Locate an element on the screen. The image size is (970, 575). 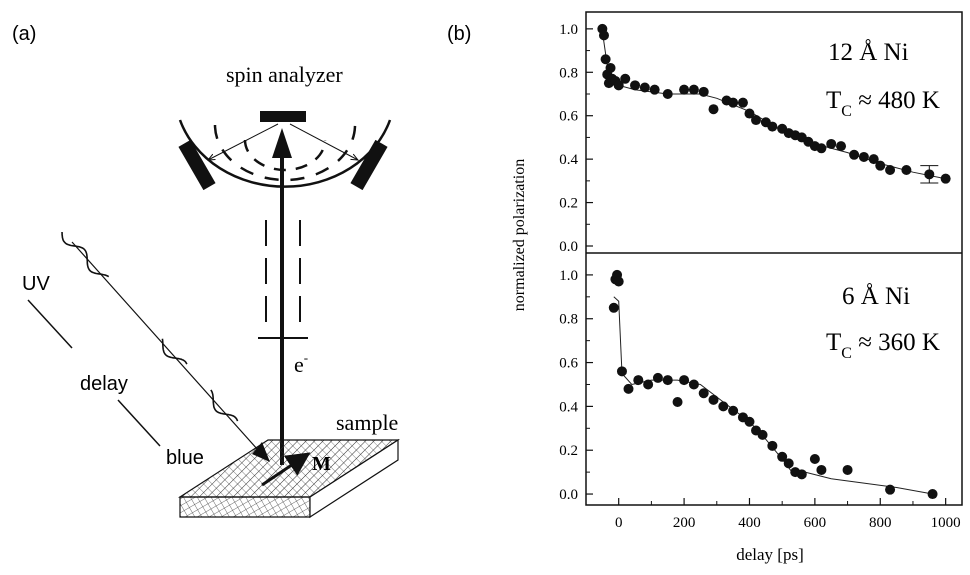
x-tick-label: 0 is located at coordinates (619, 523).